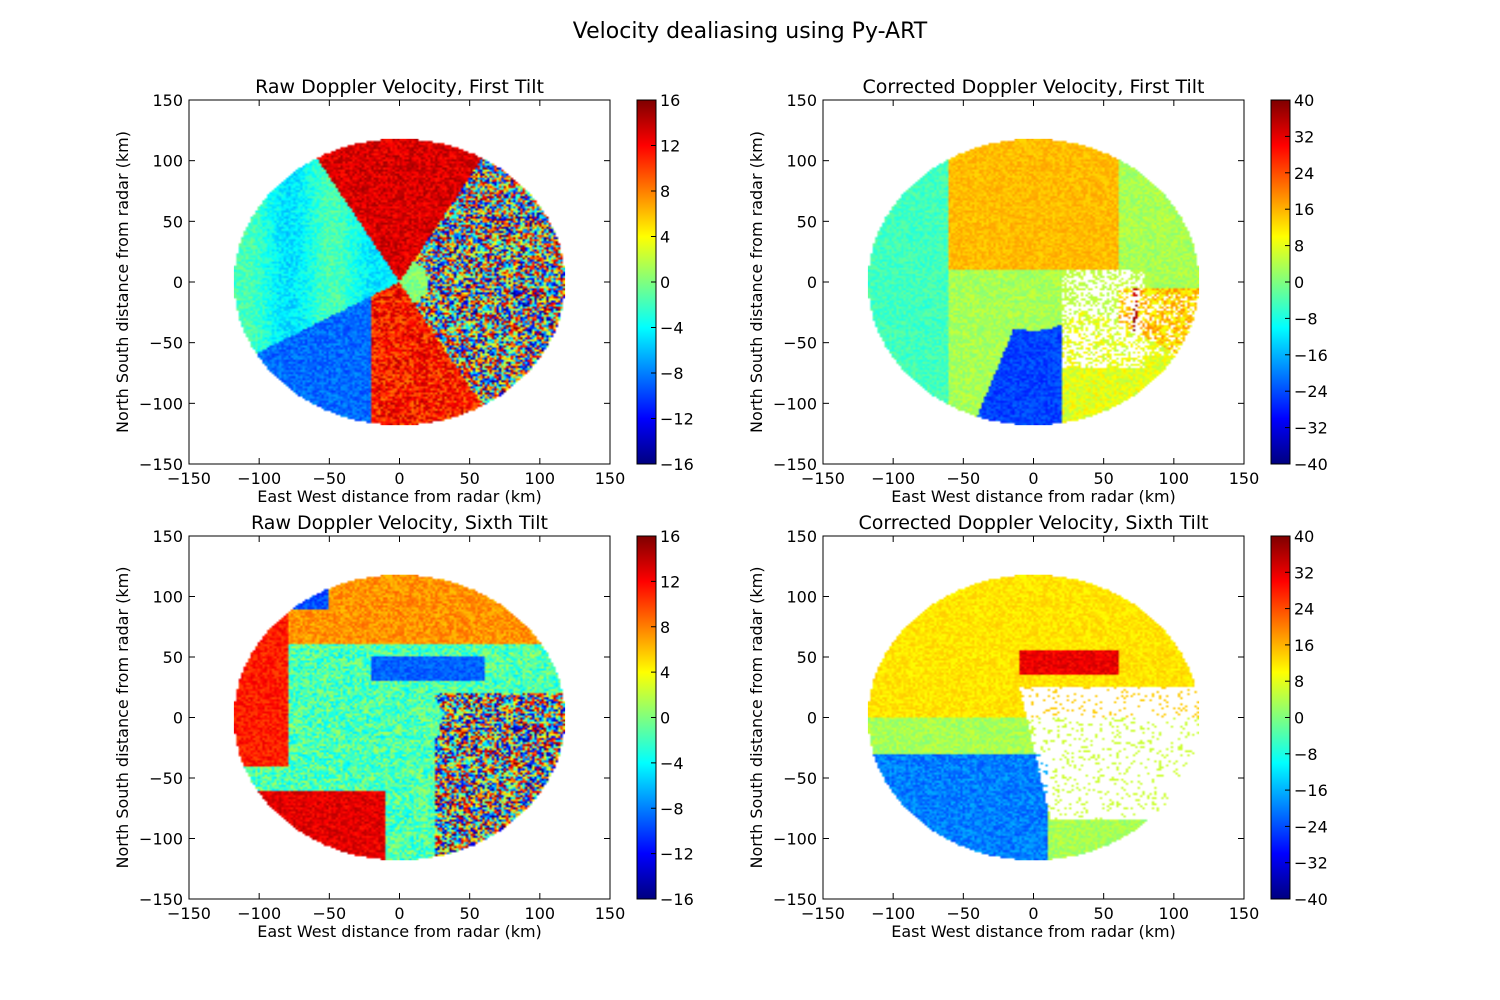  What do you see at coordinates (1033, 523) in the screenshot?
I see `panel-title: Corrected Doppler Velocity, Sixth Tilt` at bounding box center [1033, 523].